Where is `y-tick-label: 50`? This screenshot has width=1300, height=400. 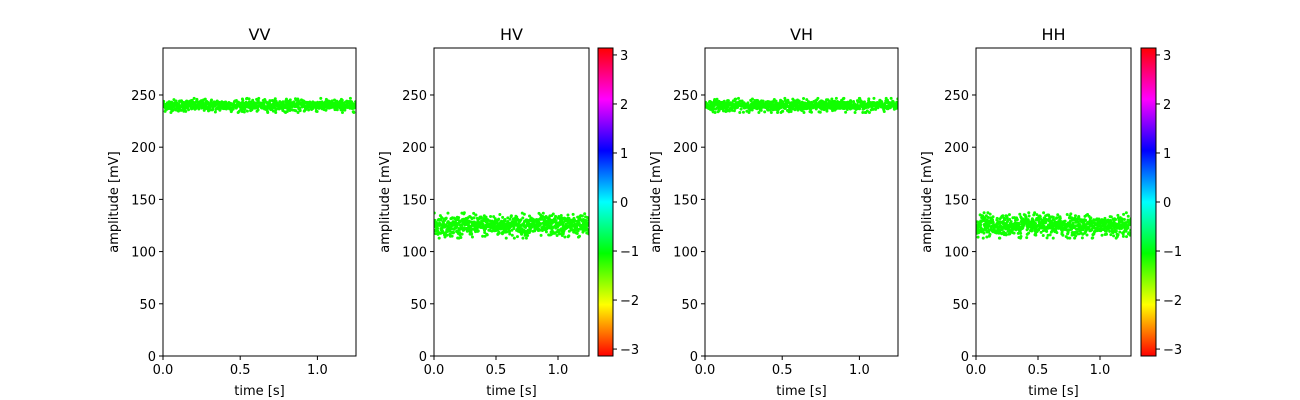 y-tick-label: 50 is located at coordinates (418, 305).